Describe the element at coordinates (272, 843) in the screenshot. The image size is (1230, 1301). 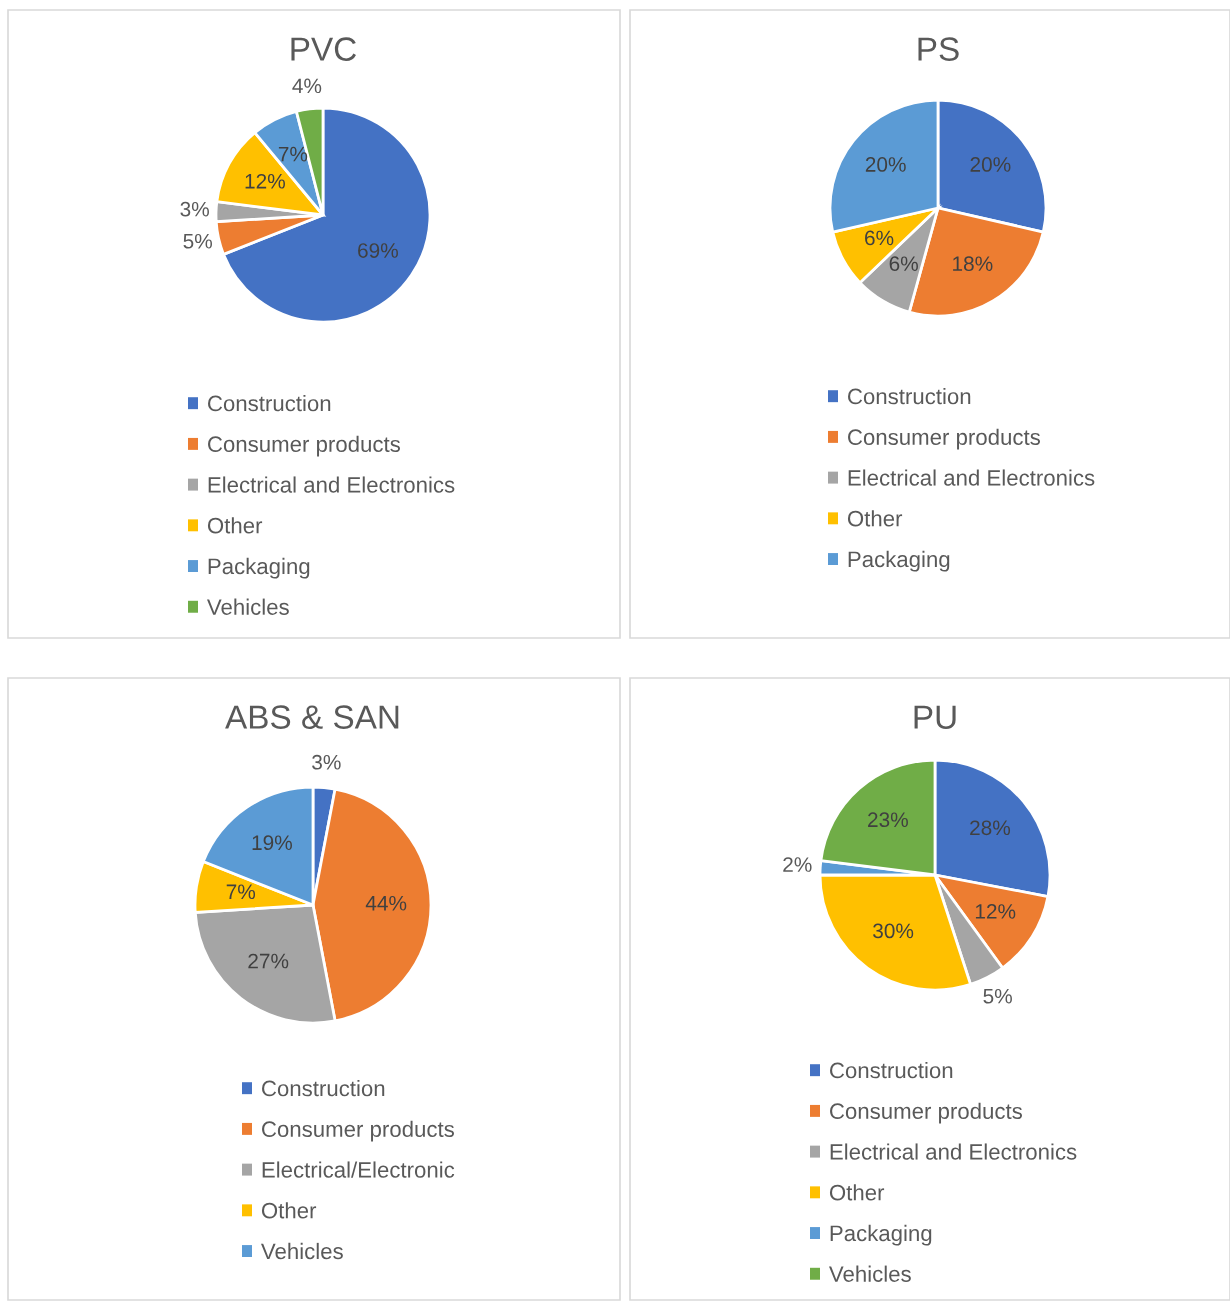
I see `data-label: 19%` at that location.